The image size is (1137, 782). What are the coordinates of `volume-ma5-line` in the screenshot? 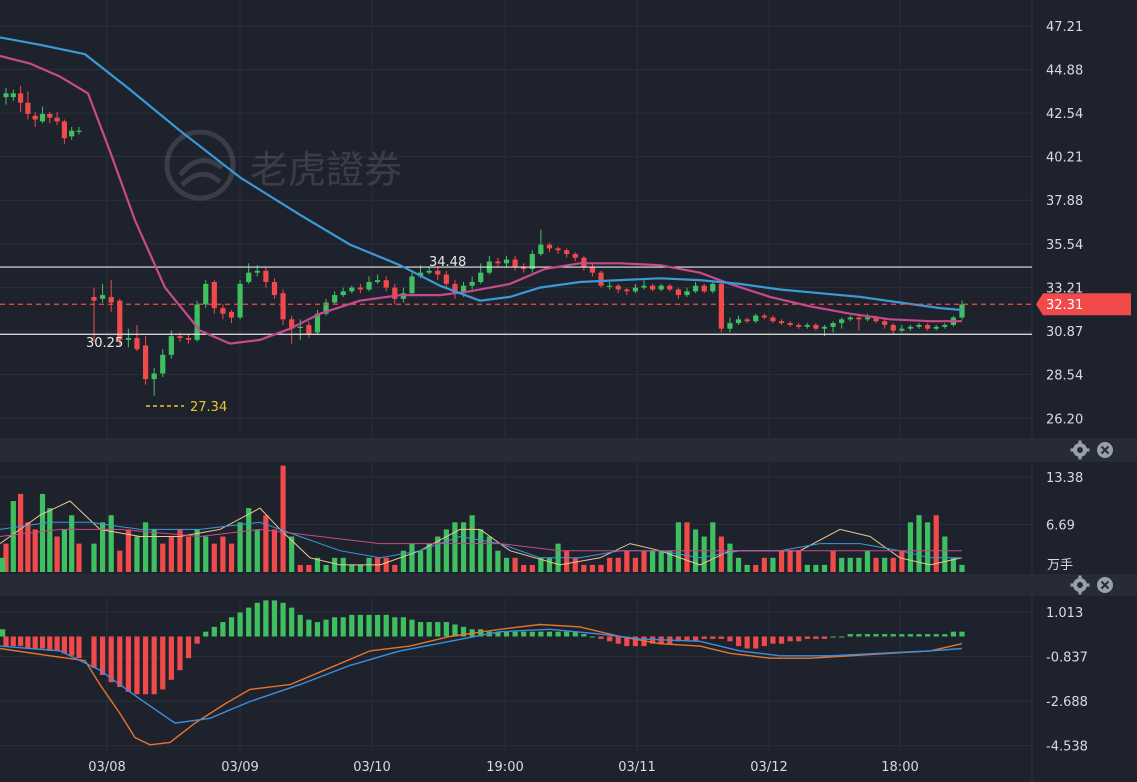 It's located at (481, 533).